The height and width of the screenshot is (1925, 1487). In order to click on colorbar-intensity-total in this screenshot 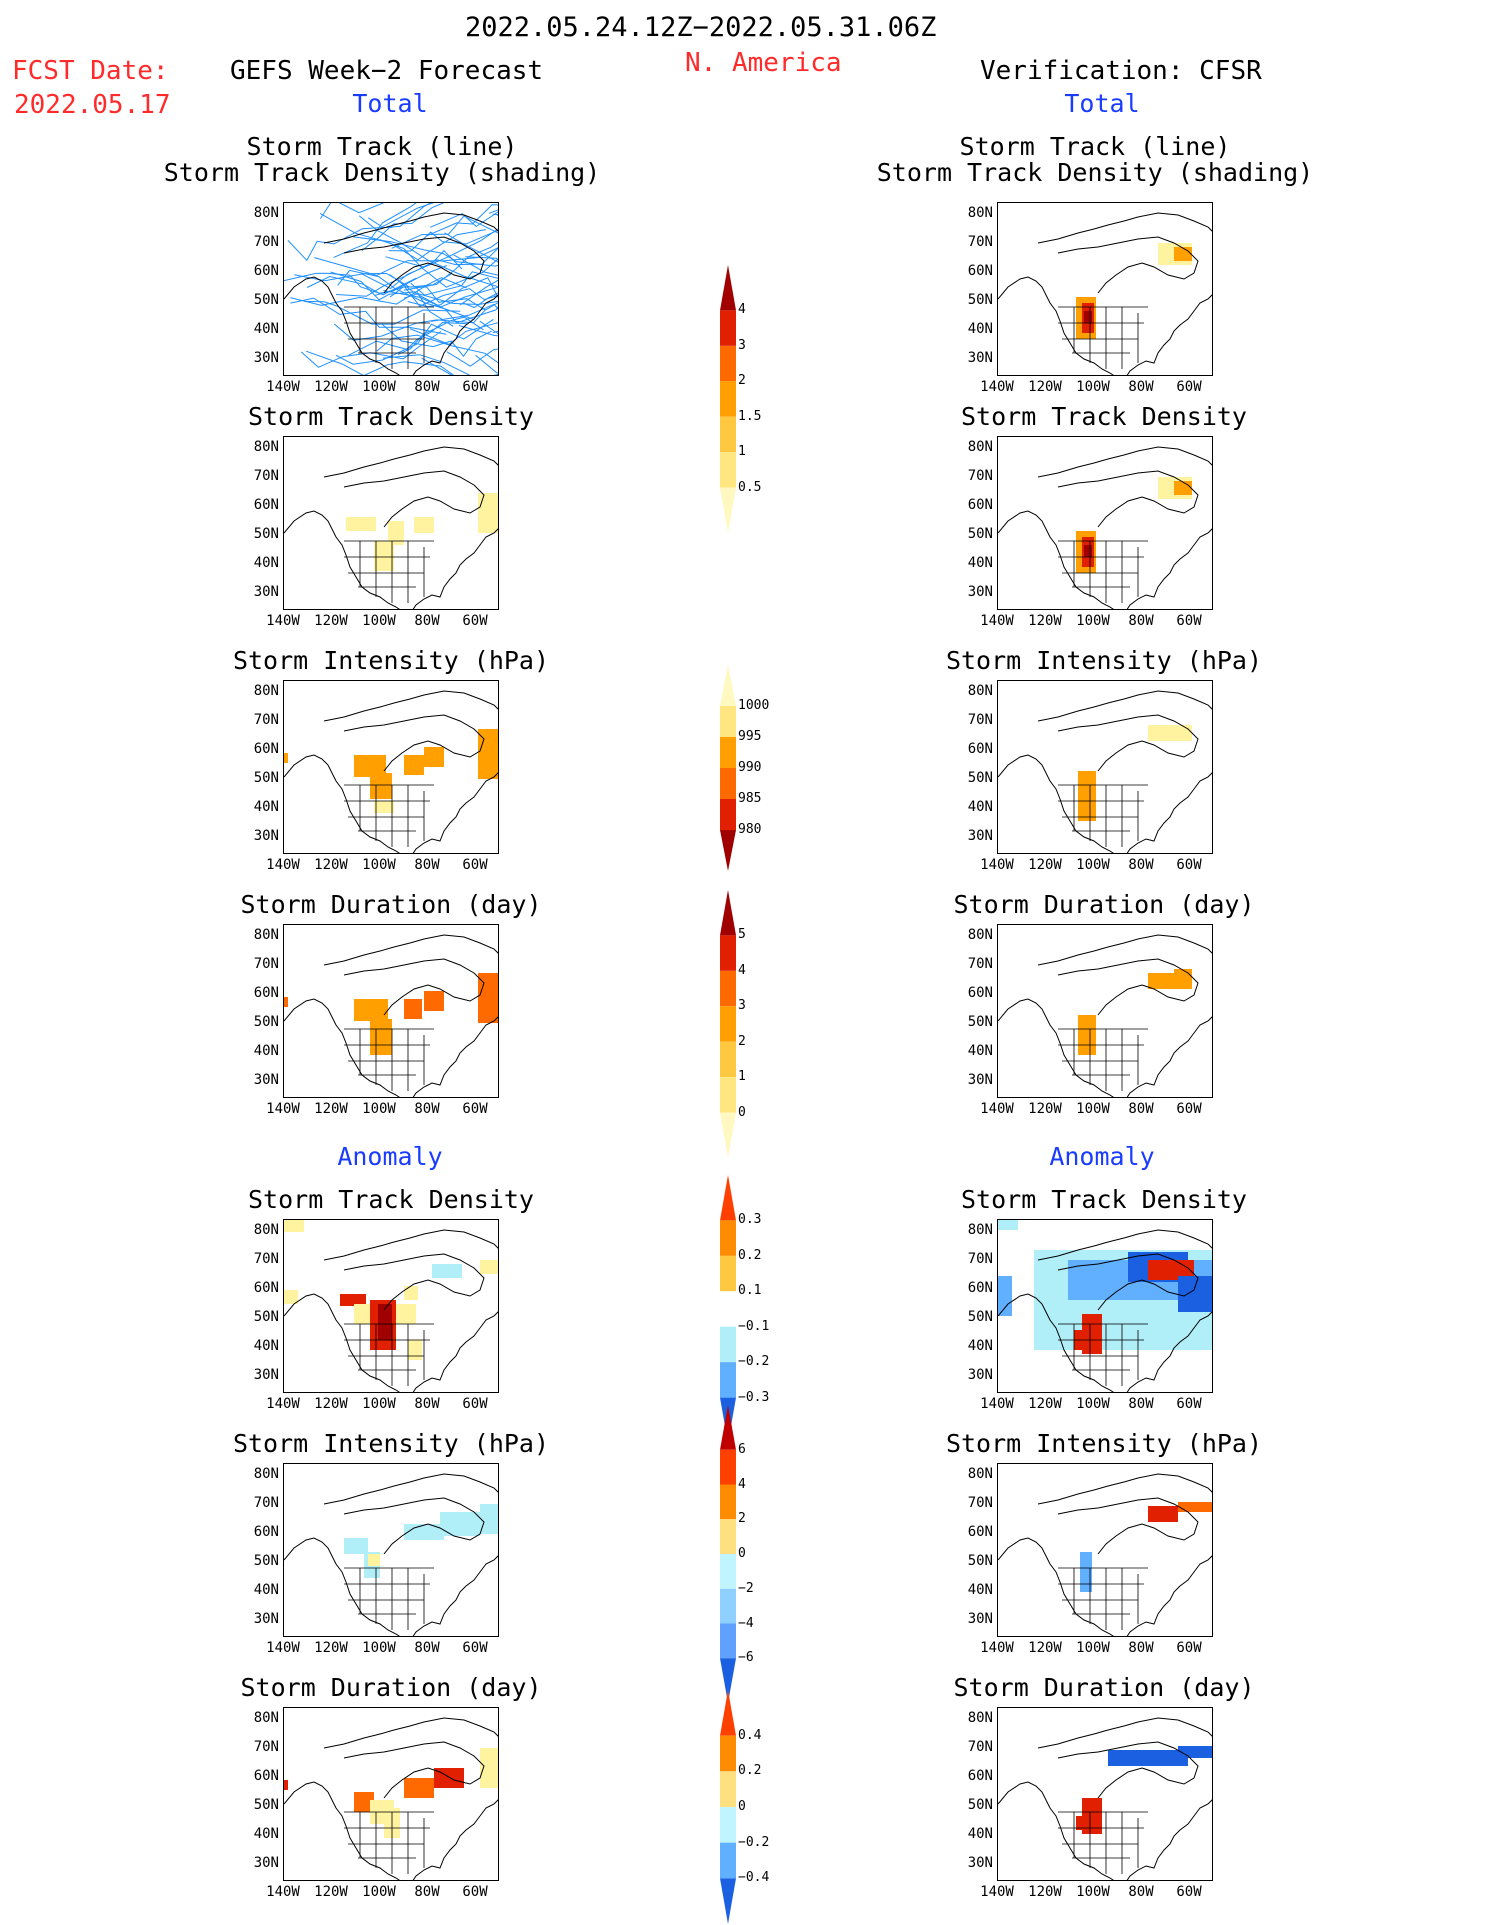, I will do `click(728, 768)`.